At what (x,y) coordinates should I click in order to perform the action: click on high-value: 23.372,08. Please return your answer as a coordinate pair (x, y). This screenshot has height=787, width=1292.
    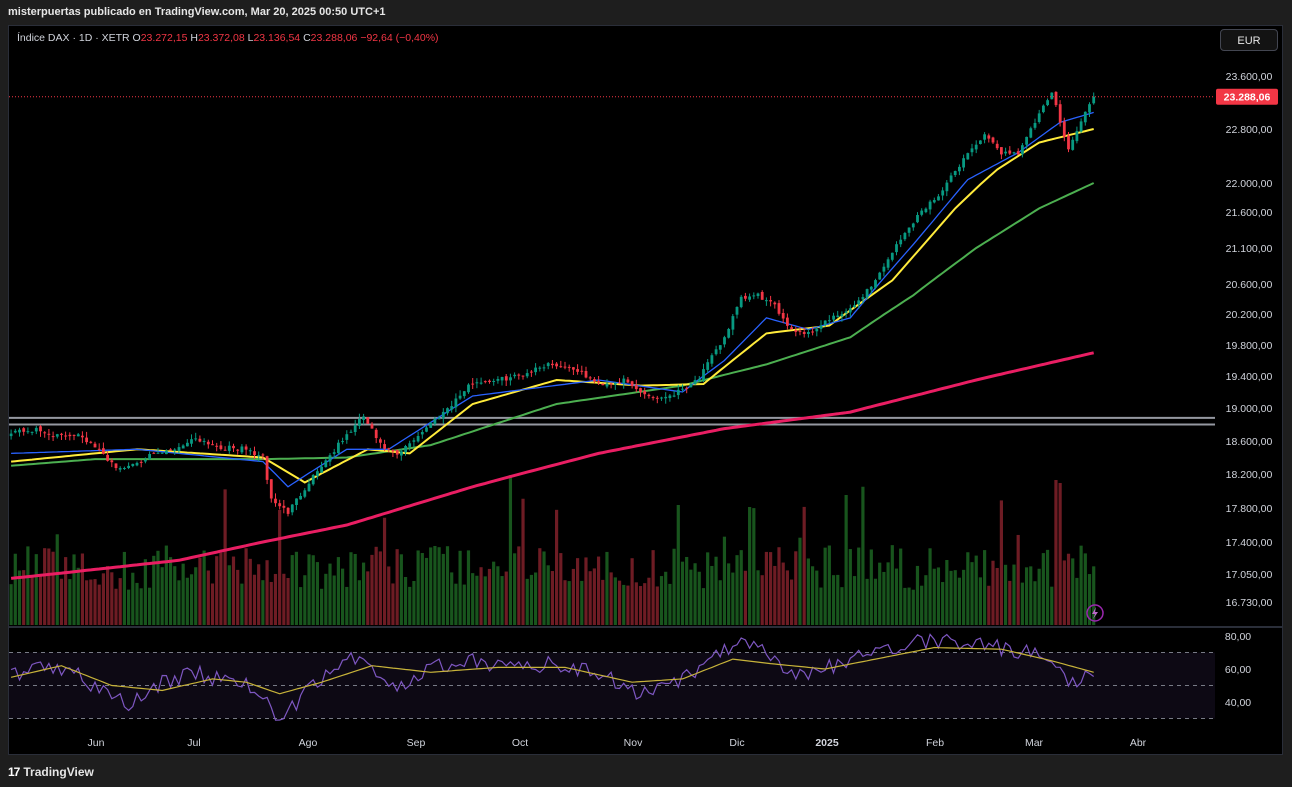
    Looking at the image, I should click on (221, 38).